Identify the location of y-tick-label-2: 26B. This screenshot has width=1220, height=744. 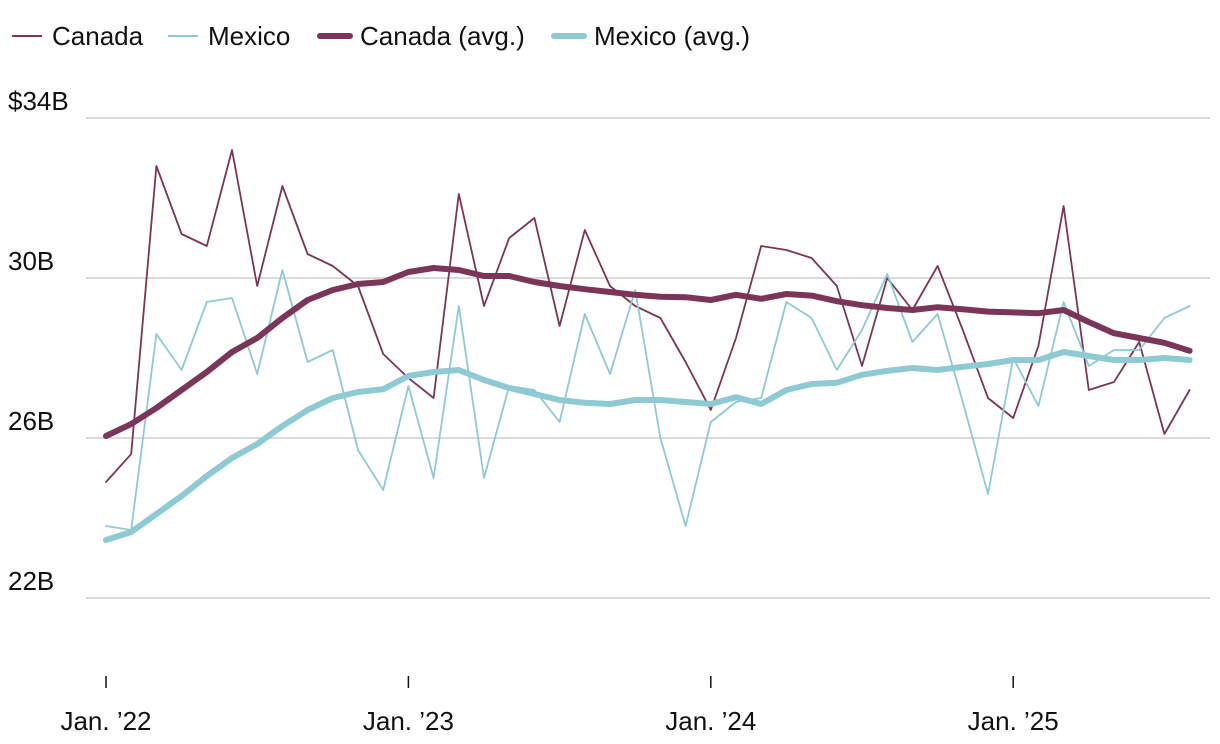
(31, 421).